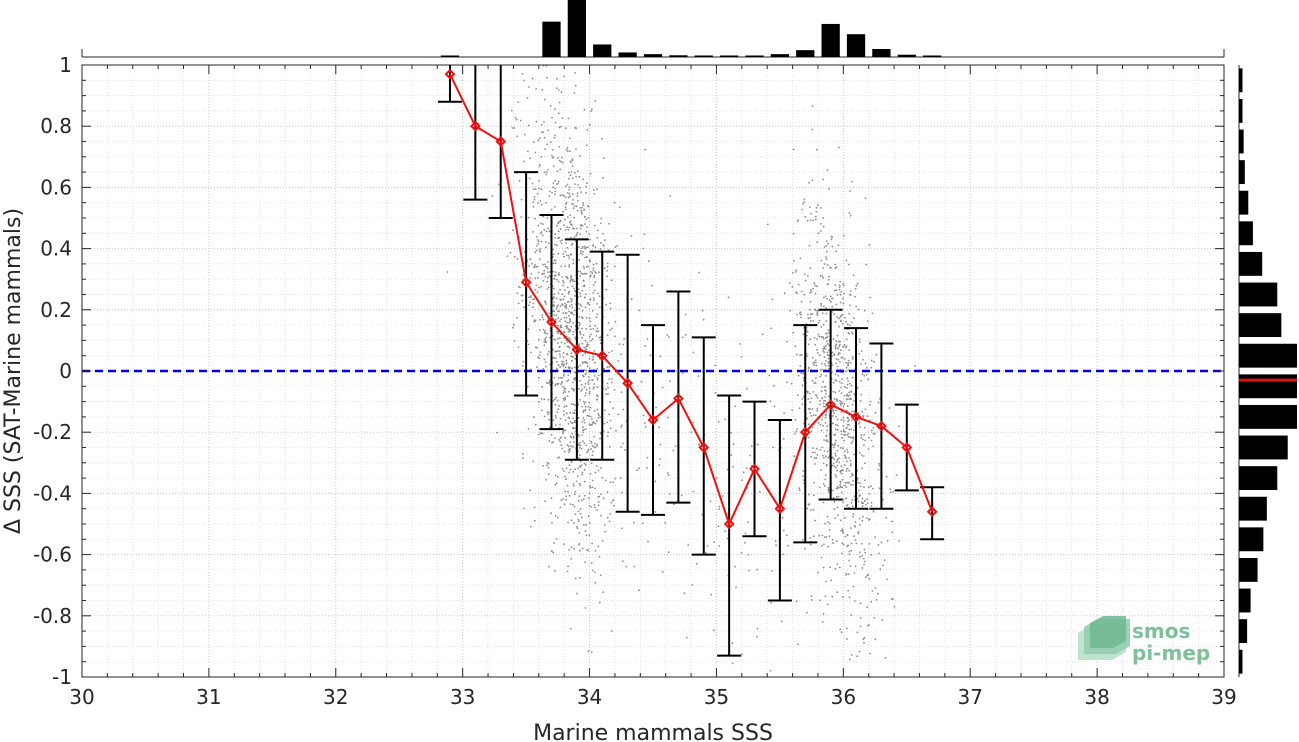 This screenshot has width=1299, height=742. I want to click on y-tick-label: -0.6, so click(52, 555).